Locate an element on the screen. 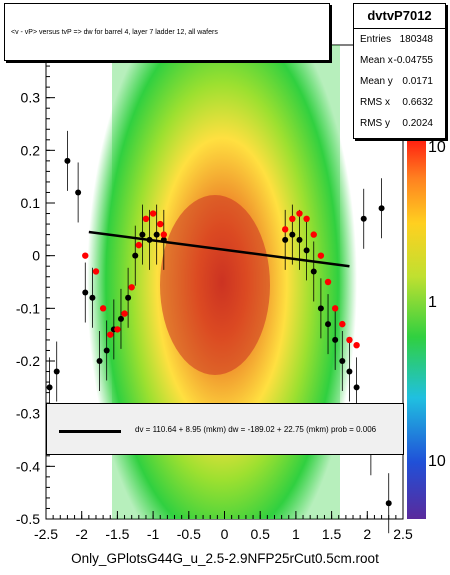  x-tick-label: 2.5 is located at coordinates (403, 534).